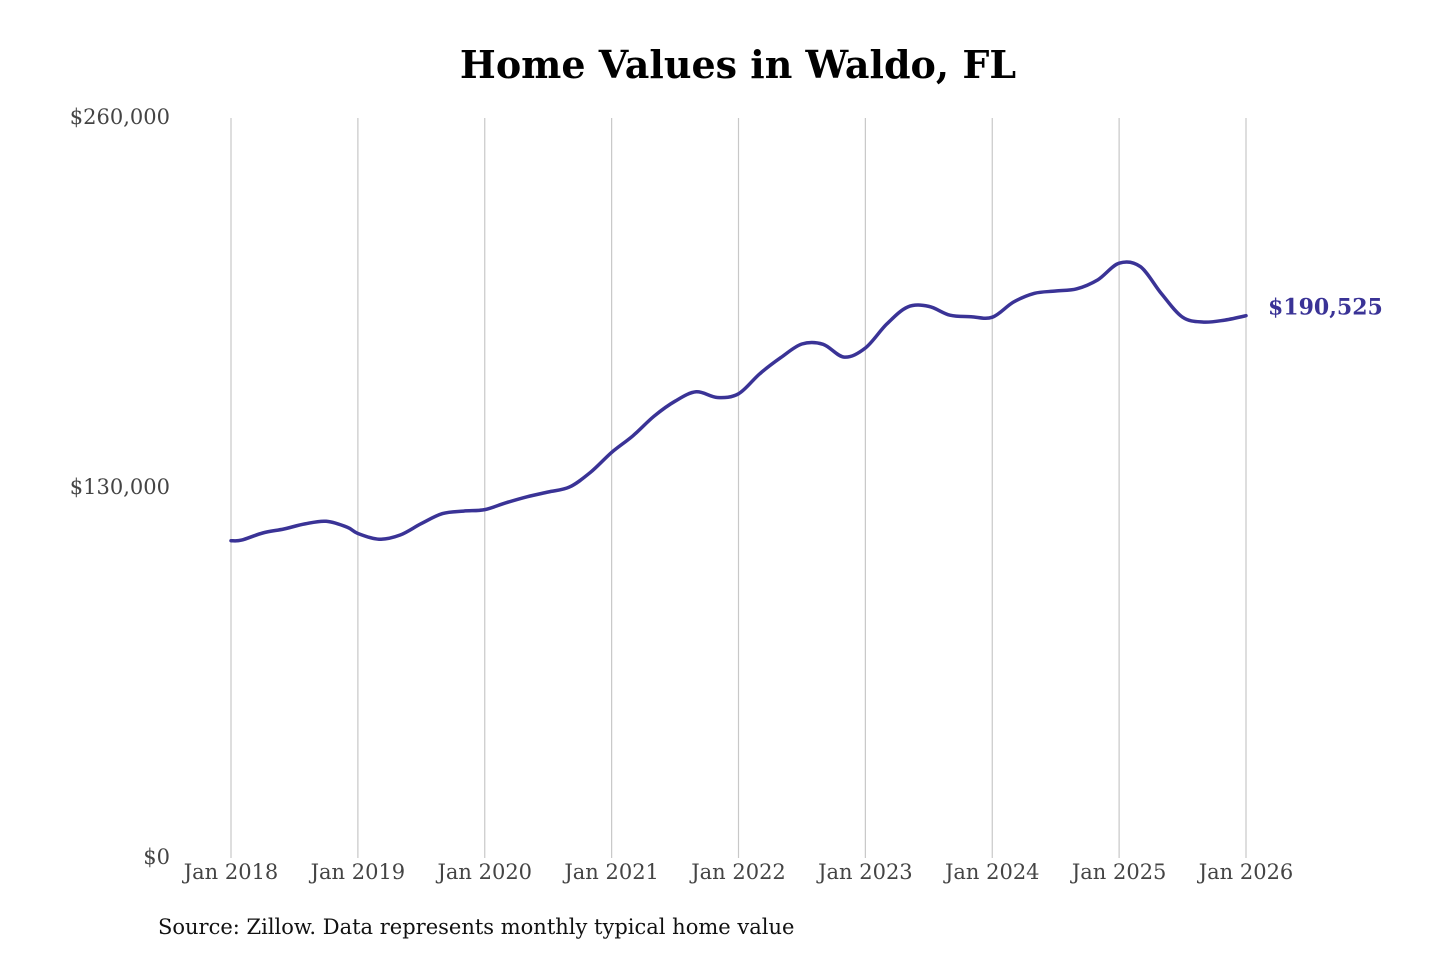  What do you see at coordinates (991, 872) in the screenshot?
I see `x-tick-label: Jan 2024` at bounding box center [991, 872].